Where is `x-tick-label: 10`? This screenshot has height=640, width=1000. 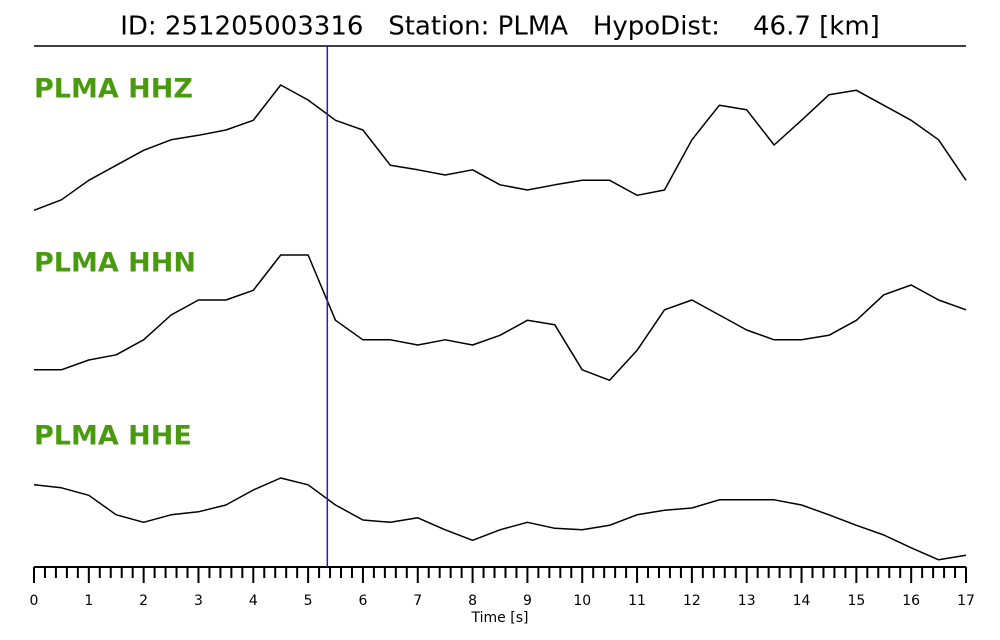 x-tick-label: 10 is located at coordinates (582, 601).